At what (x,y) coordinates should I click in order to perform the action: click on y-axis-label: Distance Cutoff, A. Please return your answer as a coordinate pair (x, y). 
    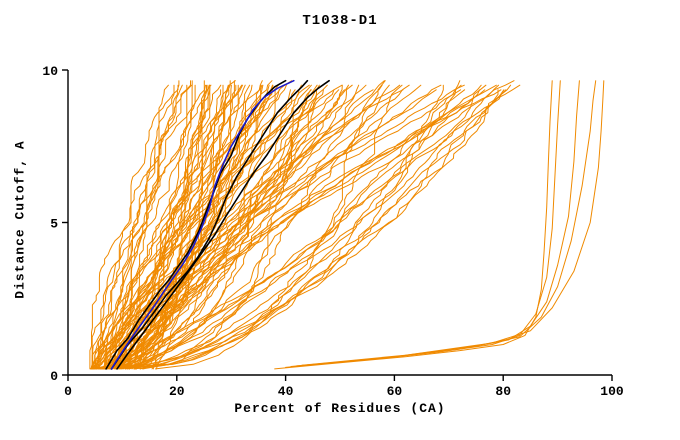
    Looking at the image, I should click on (20, 219).